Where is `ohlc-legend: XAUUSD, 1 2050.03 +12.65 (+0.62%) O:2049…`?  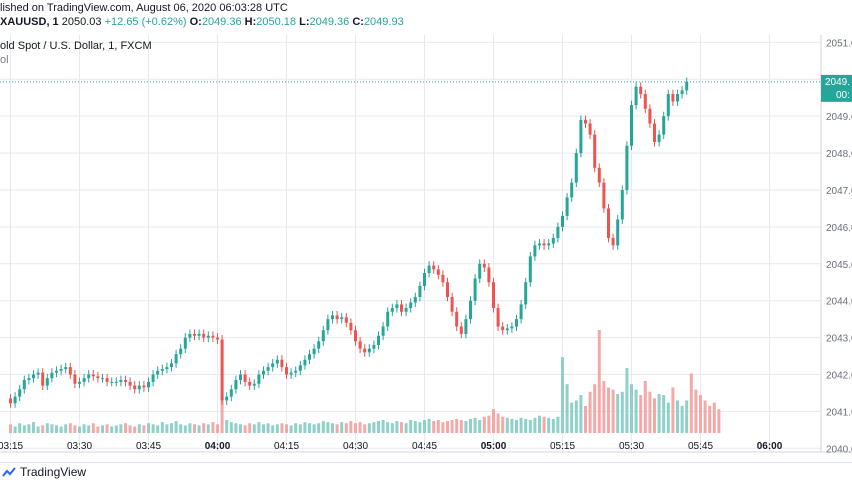
ohlc-legend: XAUUSD, 1 2050.03 +12.65 (+0.62%) O:2049… is located at coordinates (202, 22).